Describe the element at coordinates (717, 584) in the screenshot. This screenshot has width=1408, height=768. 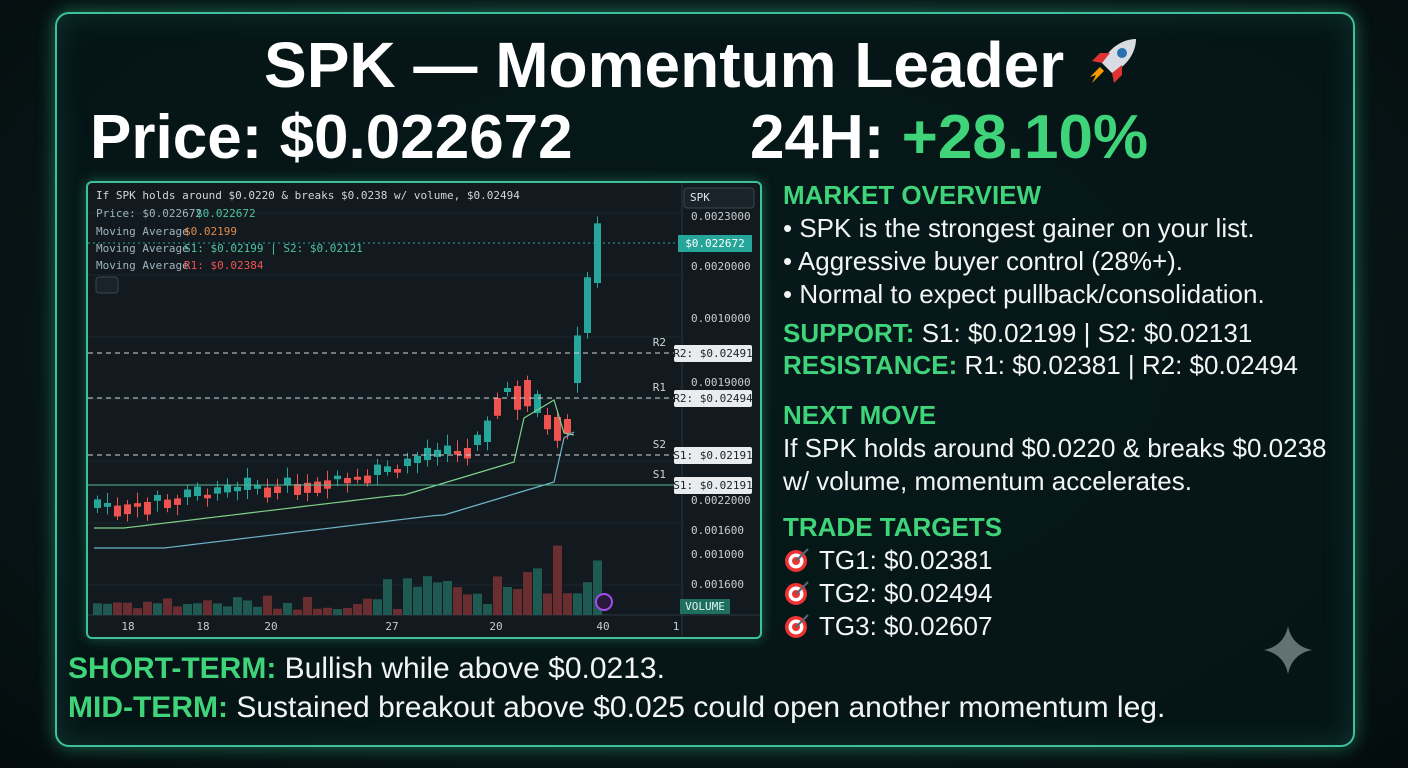
I see `axis-label: 0.001600` at that location.